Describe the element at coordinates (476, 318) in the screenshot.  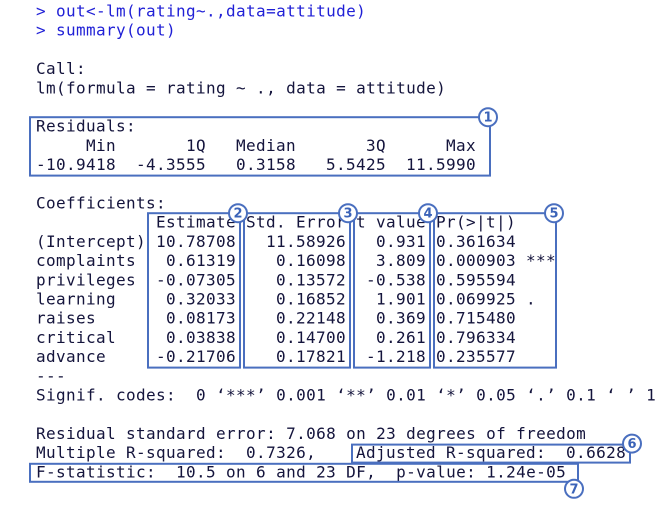
I see `coef-cell: 0.715480` at that location.